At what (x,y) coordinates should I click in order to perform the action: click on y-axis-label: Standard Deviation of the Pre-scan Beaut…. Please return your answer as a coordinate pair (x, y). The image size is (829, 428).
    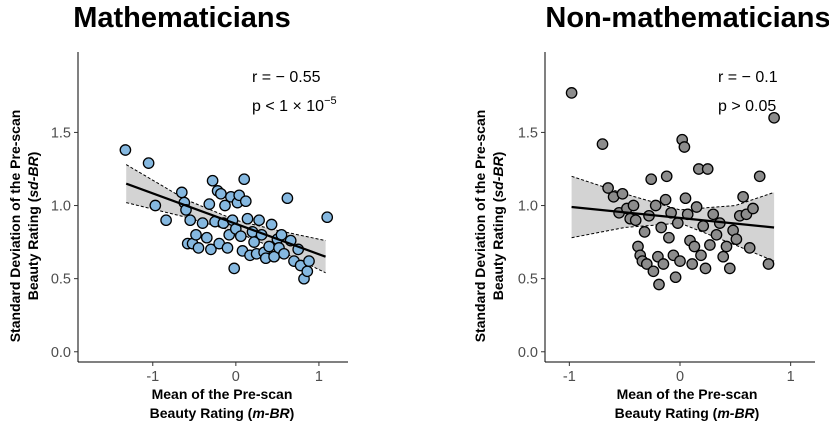
    Looking at the image, I should click on (24, 226).